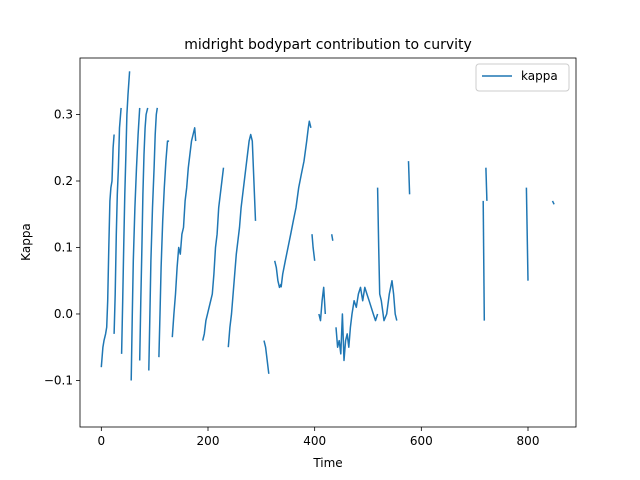 The image size is (640, 480). I want to click on legend-label-kappa: kappa, so click(539, 76).